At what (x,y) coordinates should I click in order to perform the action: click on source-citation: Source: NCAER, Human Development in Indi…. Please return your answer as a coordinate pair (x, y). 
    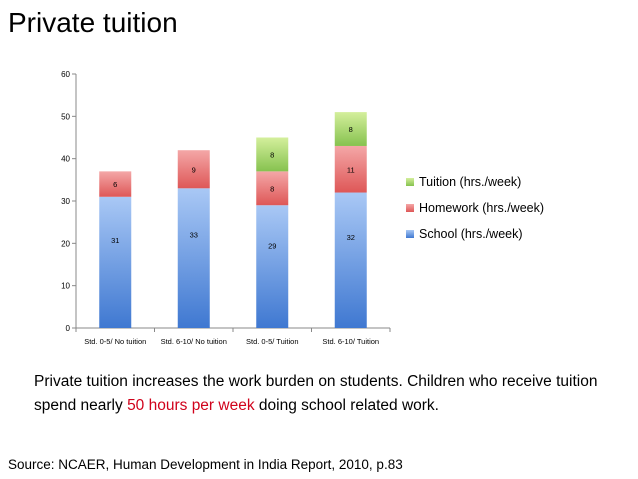
    Looking at the image, I should click on (205, 464).